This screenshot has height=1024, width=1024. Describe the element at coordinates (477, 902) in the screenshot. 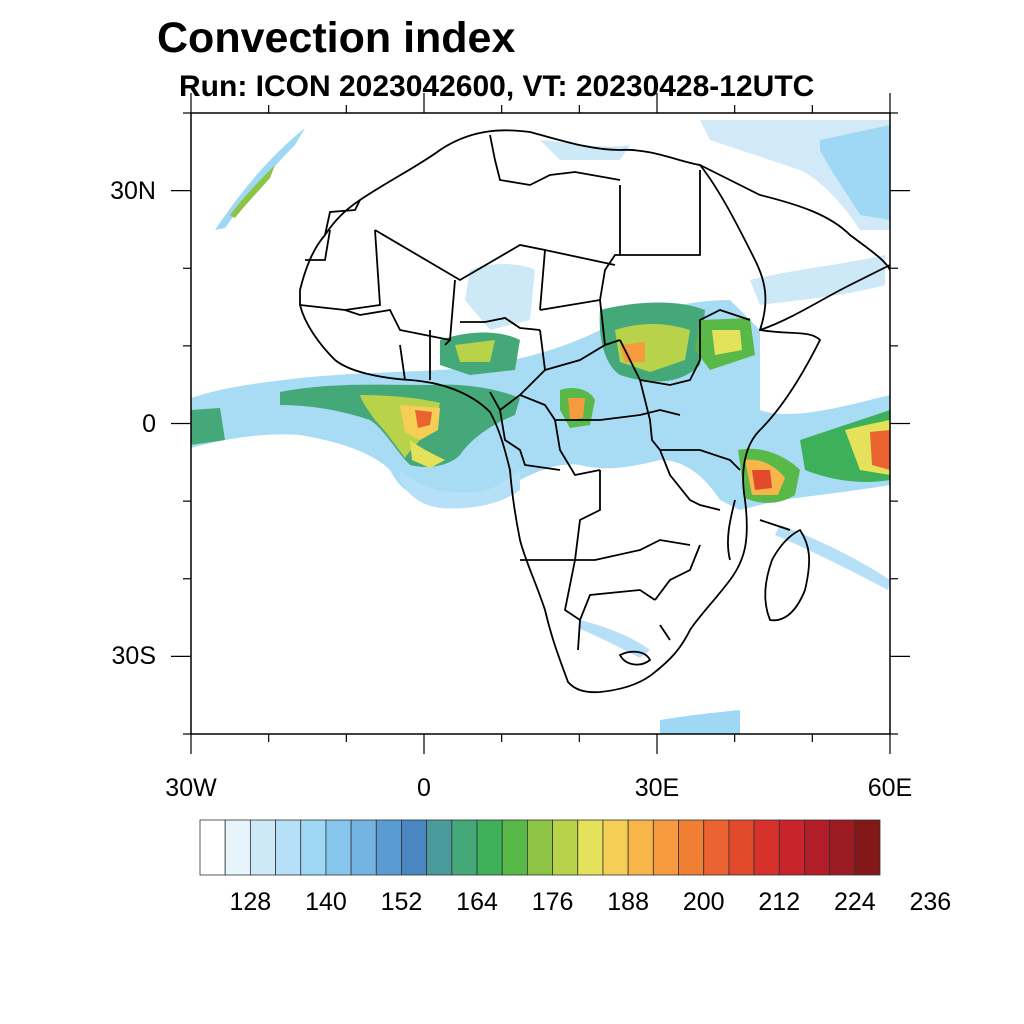

I see `colorbar-label: 164` at that location.